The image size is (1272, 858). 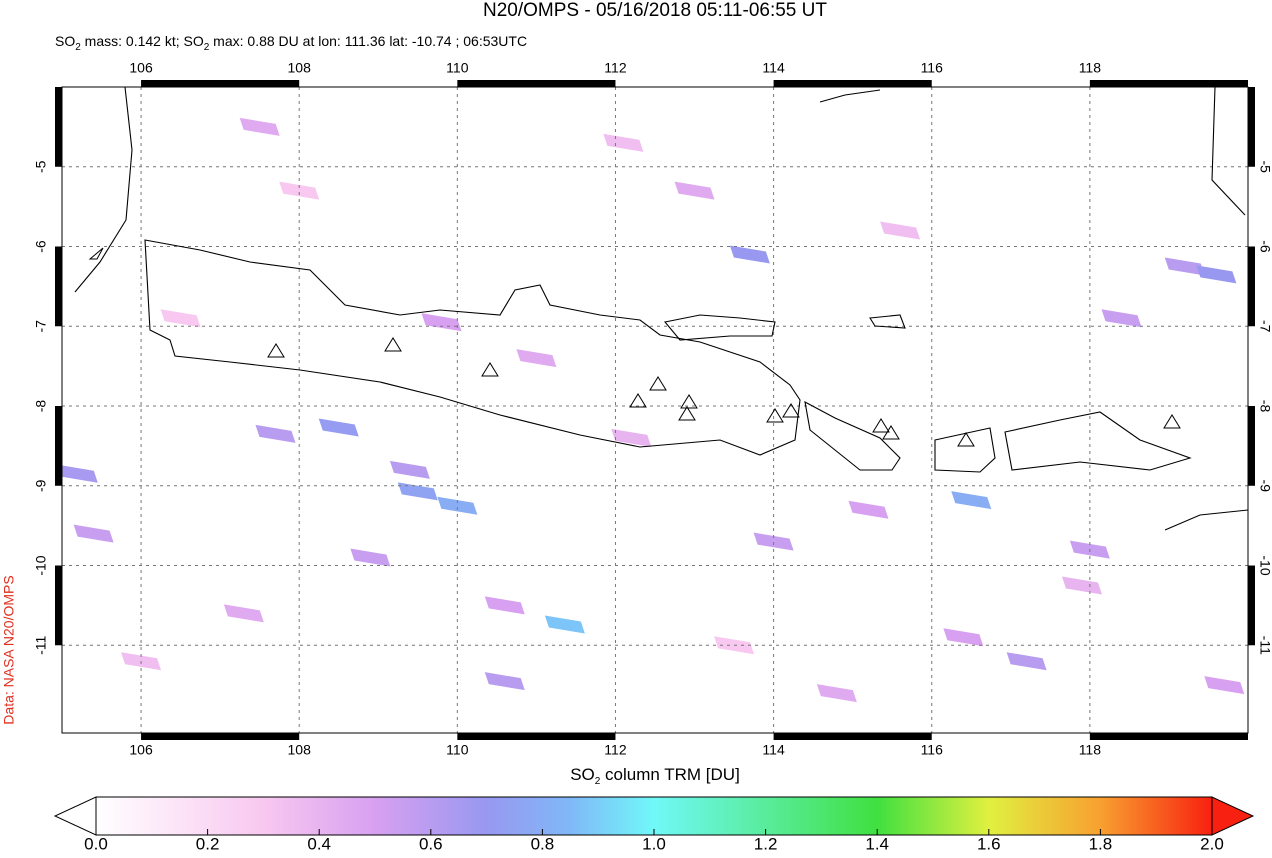 I want to click on y-tick-label: -8, so click(x=1264, y=406).